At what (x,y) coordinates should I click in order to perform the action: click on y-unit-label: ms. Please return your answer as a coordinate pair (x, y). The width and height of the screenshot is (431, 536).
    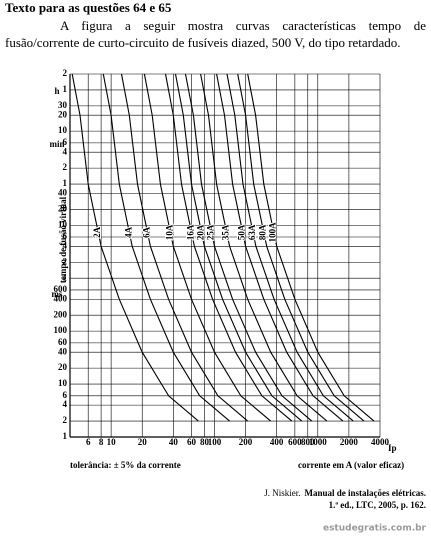
    Looking at the image, I should click on (57, 294).